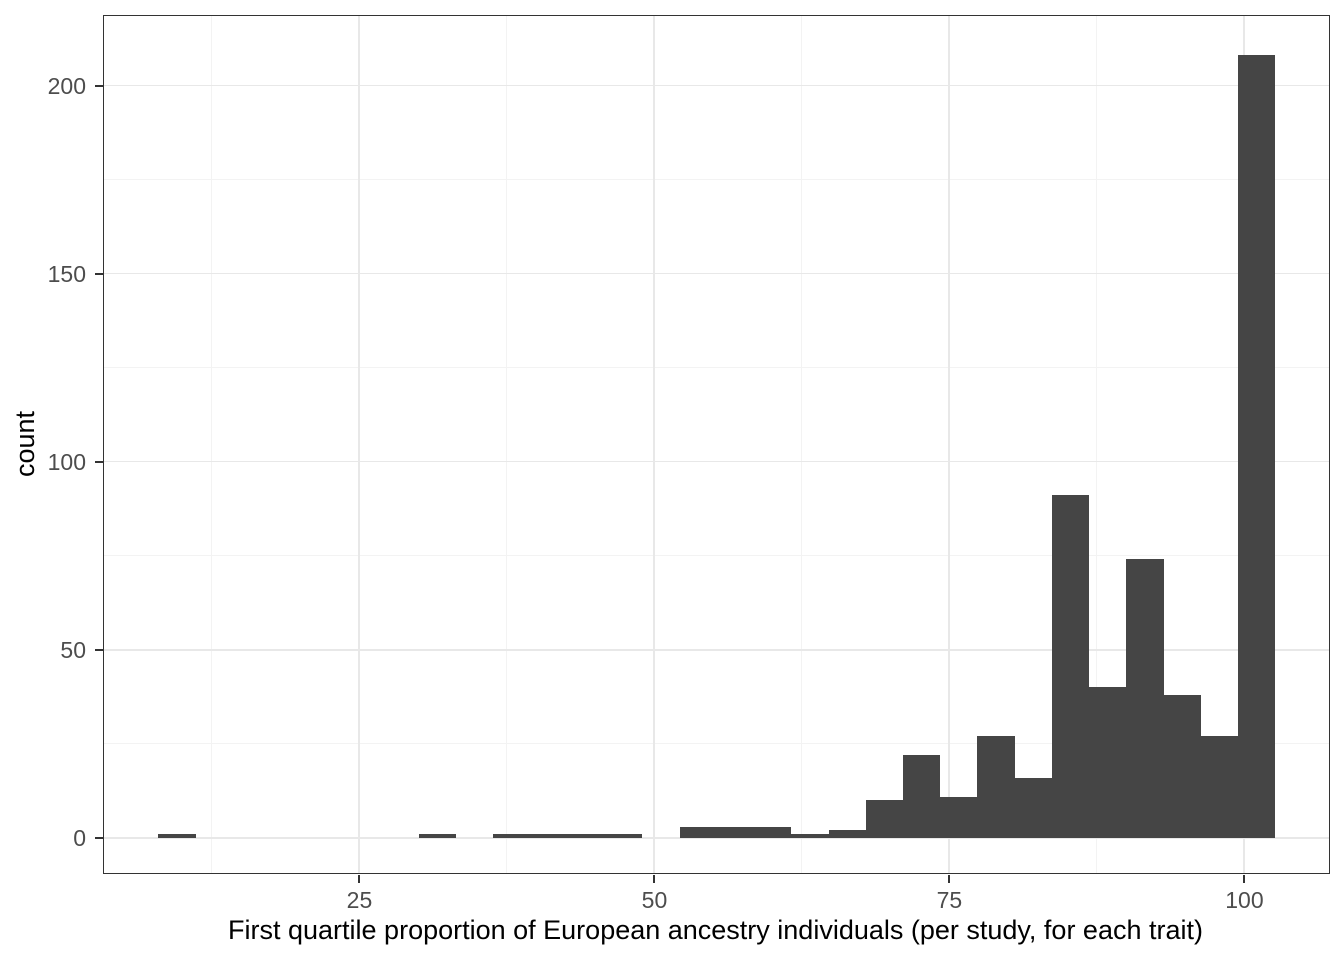 This screenshot has height=960, width=1344. I want to click on y-tick-label: 150, so click(66, 273).